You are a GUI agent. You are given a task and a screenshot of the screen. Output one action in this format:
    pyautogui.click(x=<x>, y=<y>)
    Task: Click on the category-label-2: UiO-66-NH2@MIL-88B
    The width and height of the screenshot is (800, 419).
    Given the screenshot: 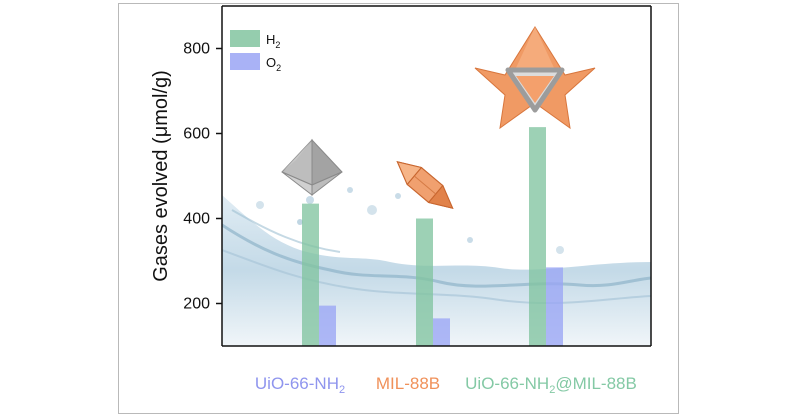 What is the action you would take?
    pyautogui.click(x=551, y=385)
    